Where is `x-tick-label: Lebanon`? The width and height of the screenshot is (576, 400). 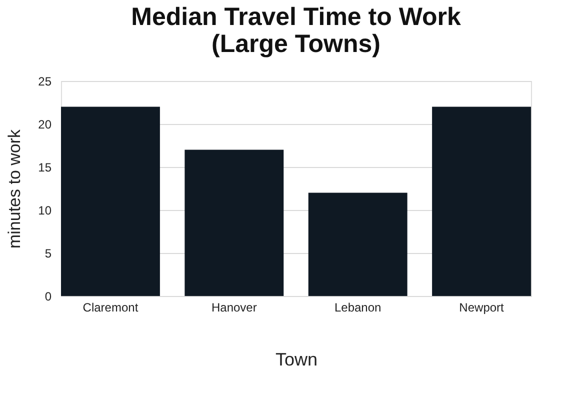
x-tick-label: Lebanon is located at coordinates (358, 307).